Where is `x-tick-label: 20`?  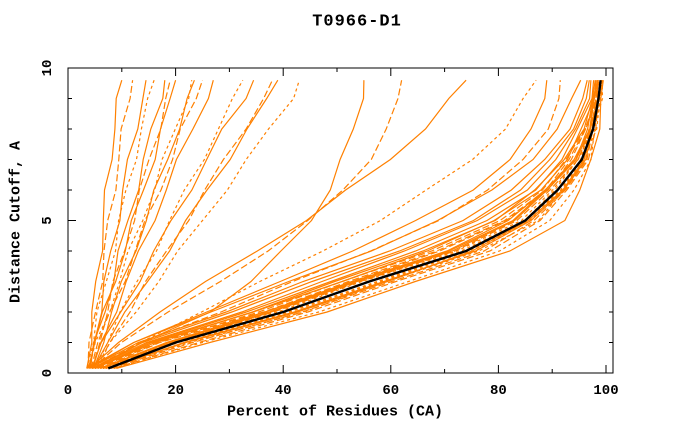 x-tick-label: 20 is located at coordinates (175, 391).